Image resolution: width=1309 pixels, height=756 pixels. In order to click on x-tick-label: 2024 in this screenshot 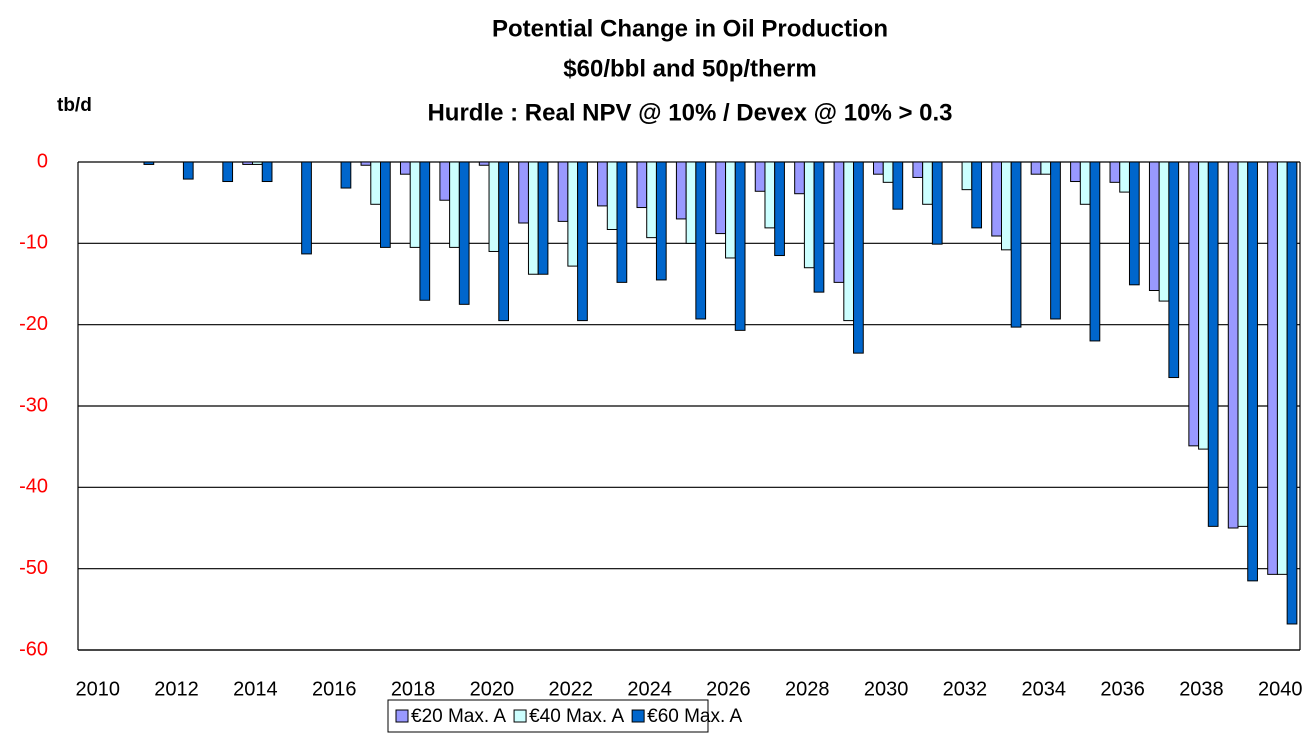, I will do `click(649, 689)`.